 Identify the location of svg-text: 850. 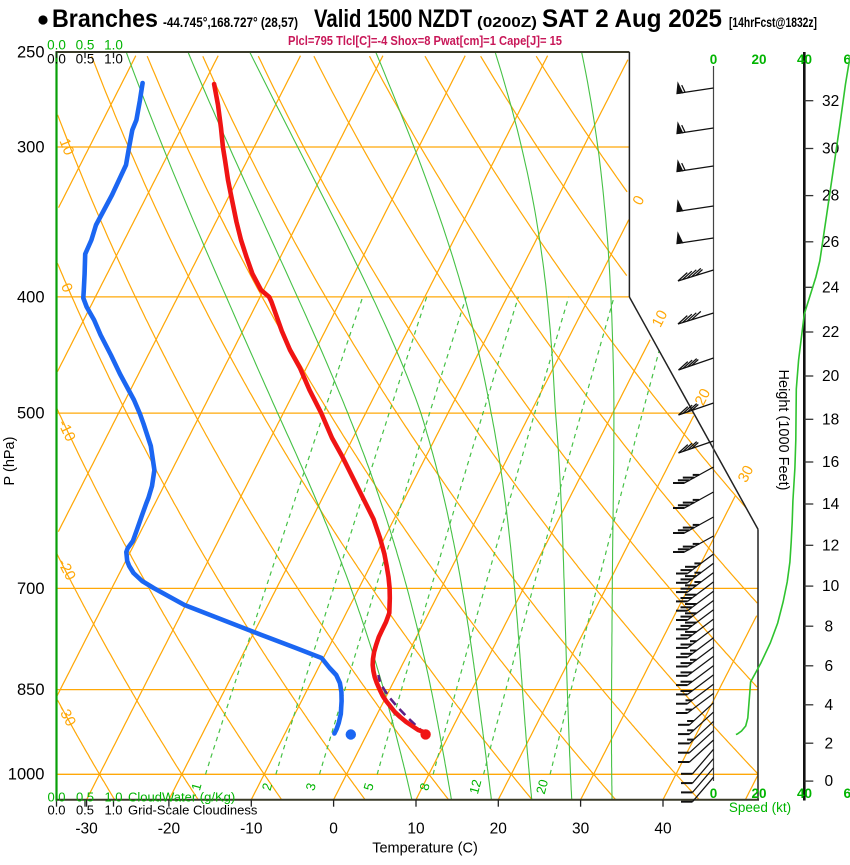
(31, 690).